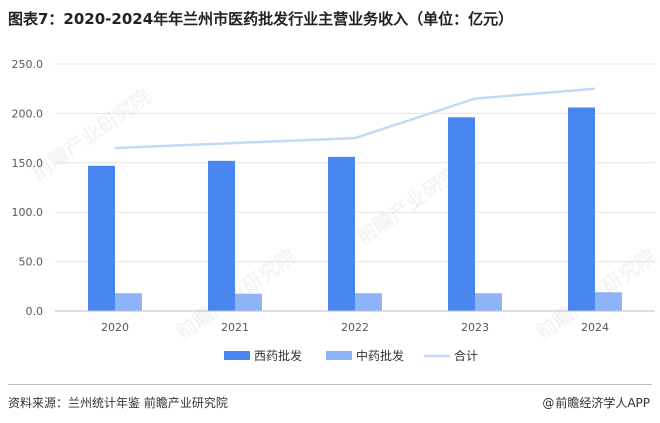 The width and height of the screenshot is (660, 423). Describe the element at coordinates (28, 64) in the screenshot. I see `y-tick-label: 250.0` at that location.